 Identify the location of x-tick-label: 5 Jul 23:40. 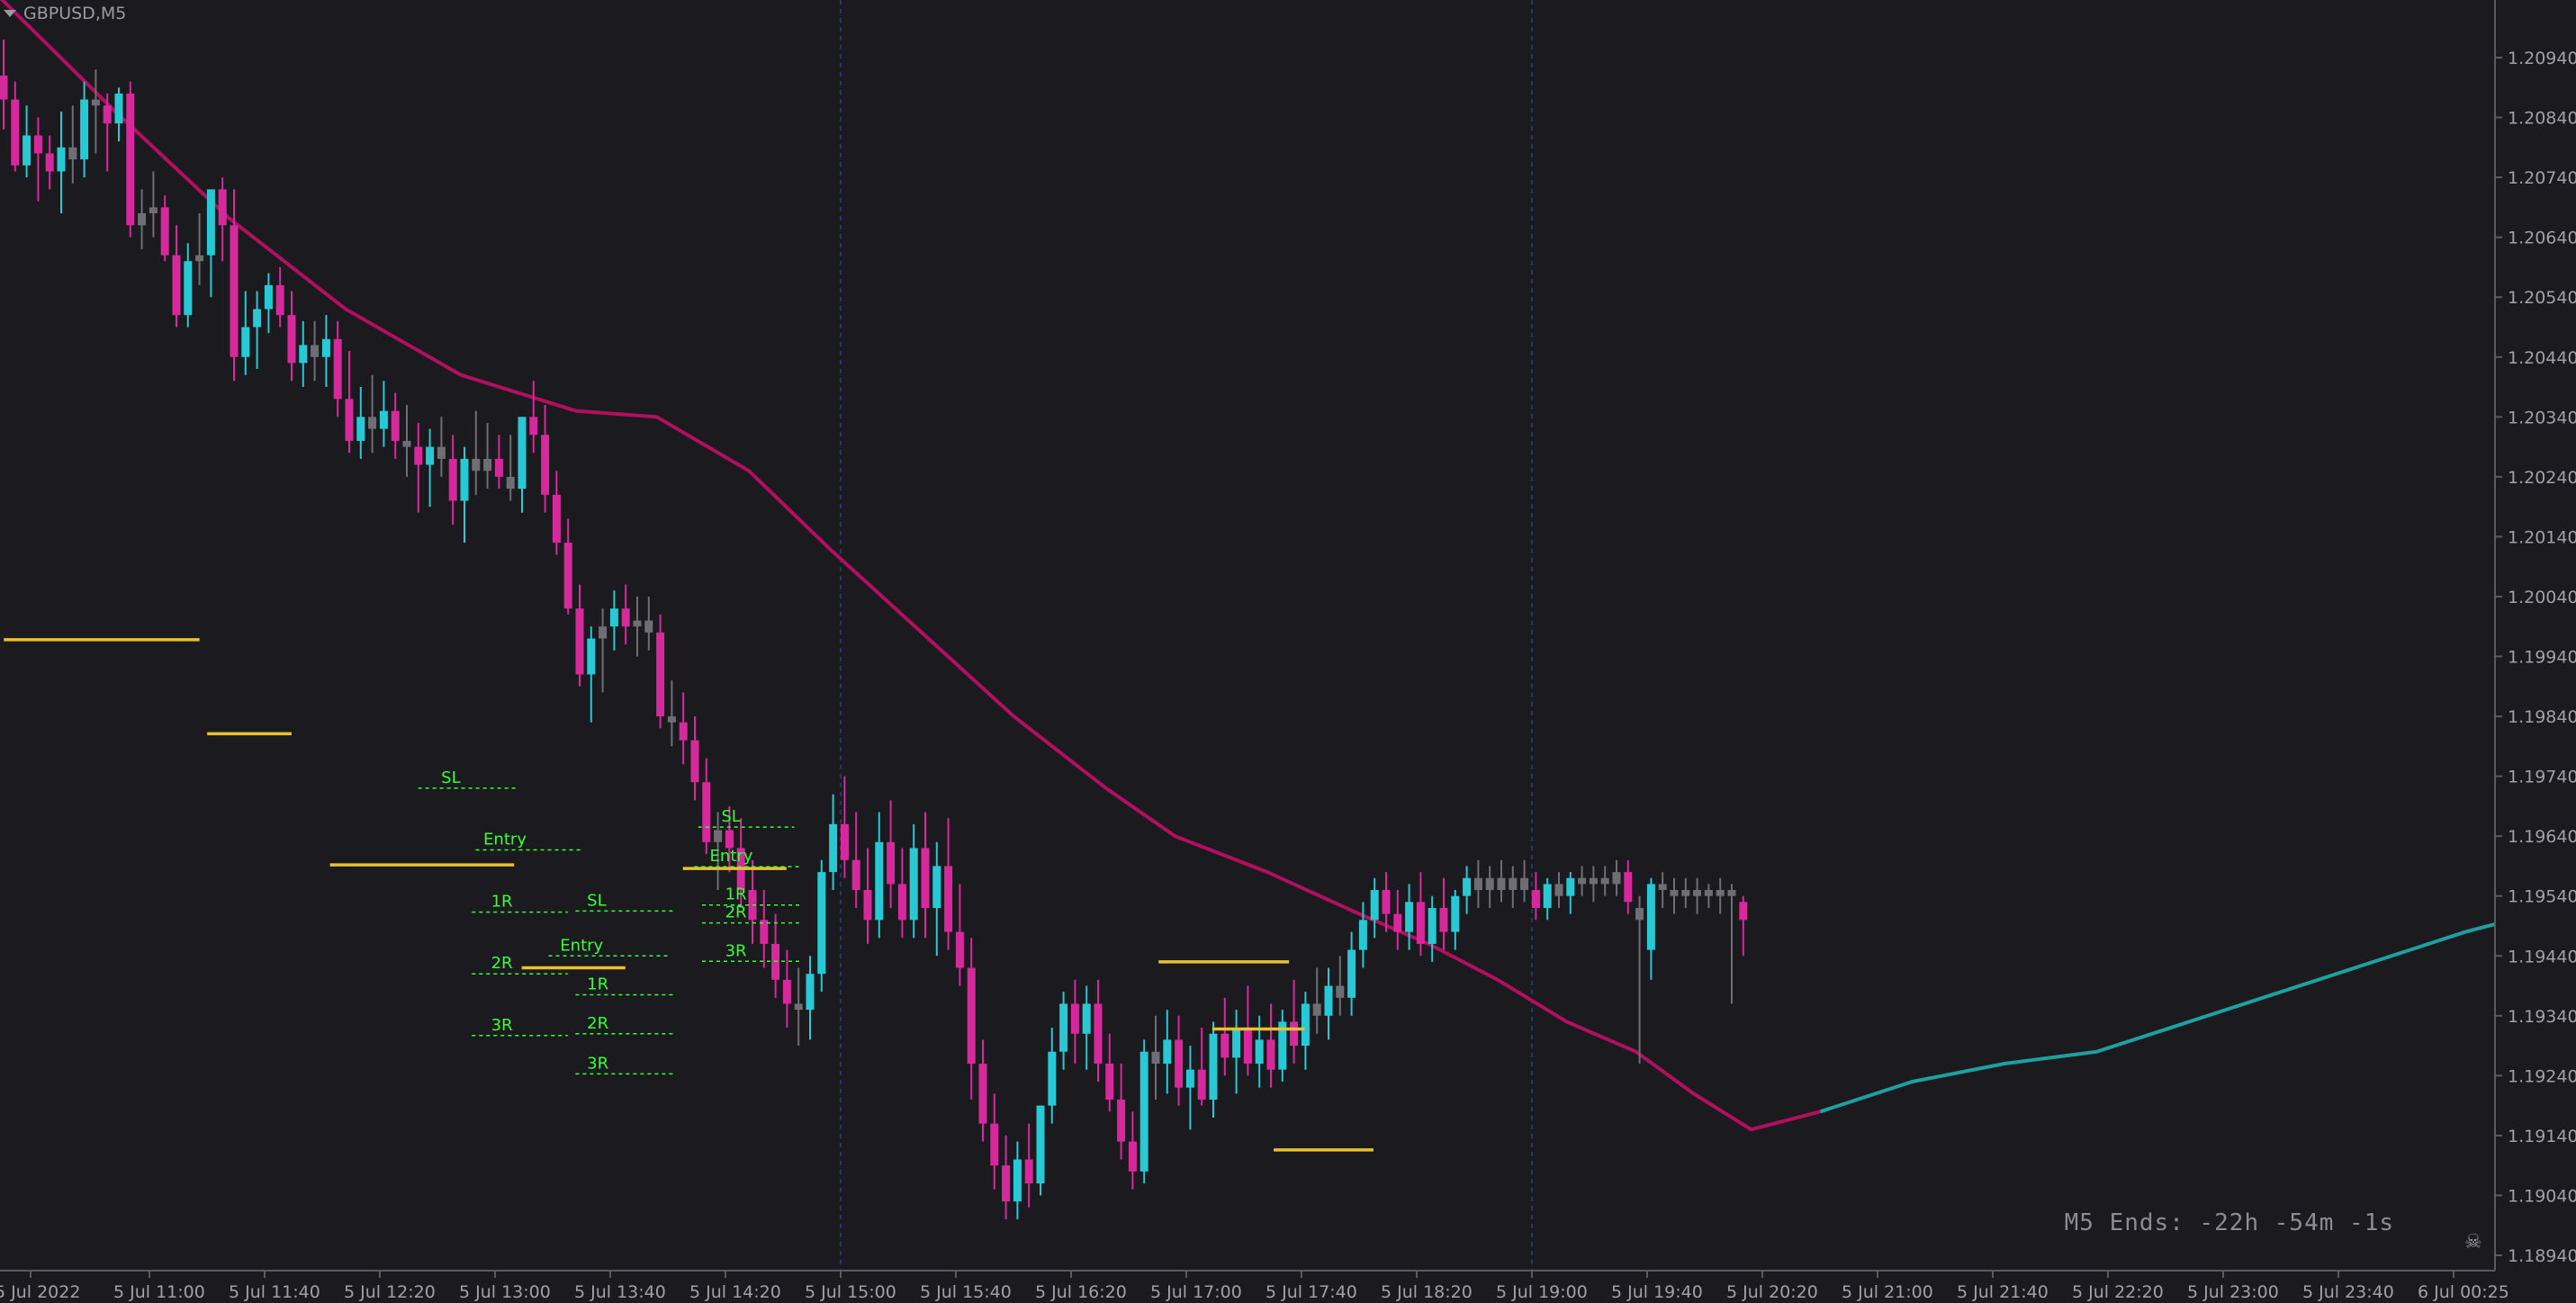
(2348, 1292).